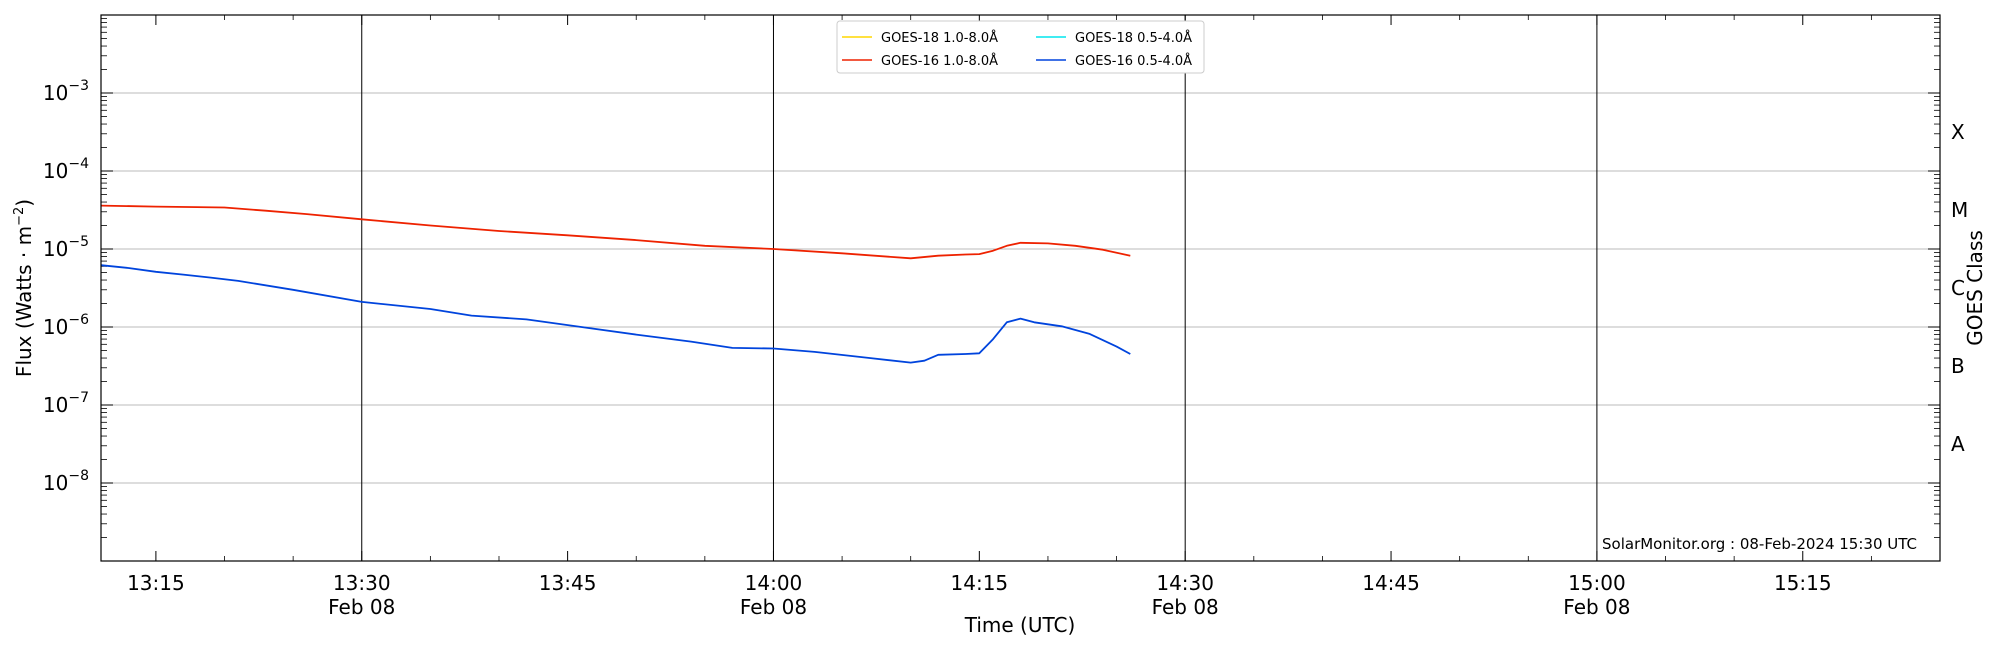 Image resolution: width=2000 pixels, height=650 pixels. What do you see at coordinates (1185, 583) in the screenshot?
I see `x-tick-label: 14:30` at bounding box center [1185, 583].